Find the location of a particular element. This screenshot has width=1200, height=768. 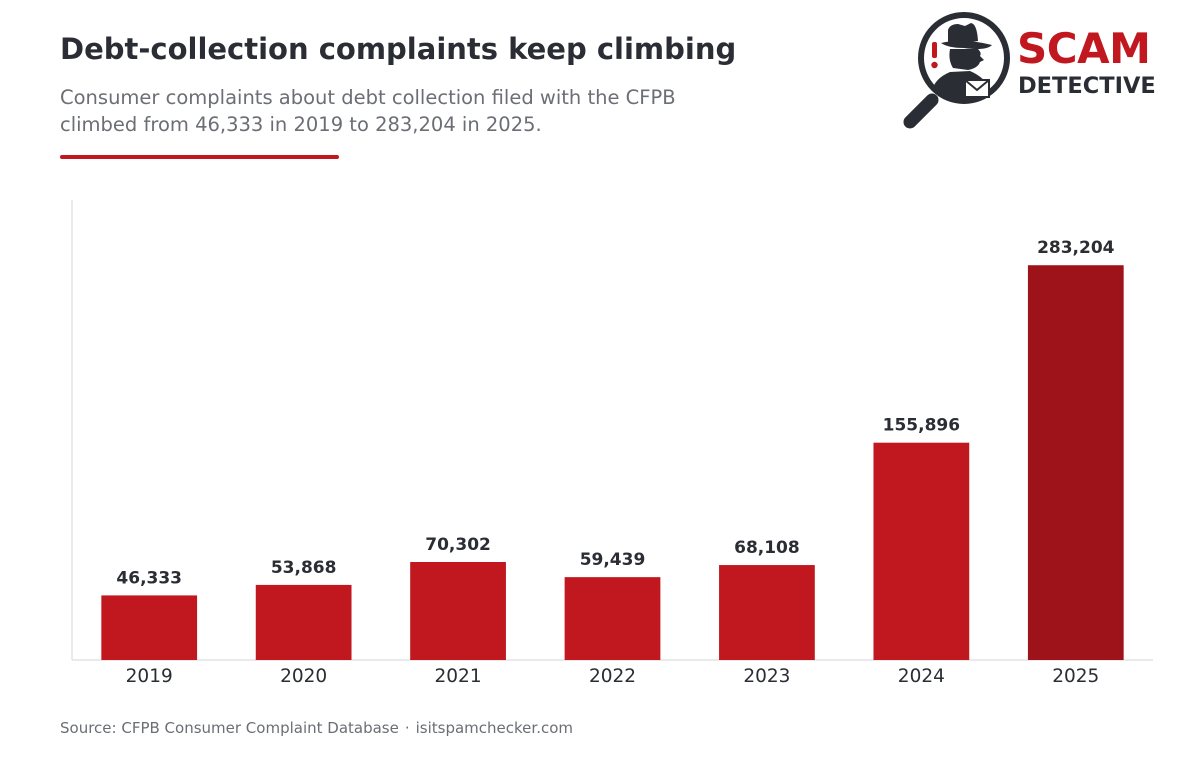

source-site: isitspamchecker.com is located at coordinates (494, 728).